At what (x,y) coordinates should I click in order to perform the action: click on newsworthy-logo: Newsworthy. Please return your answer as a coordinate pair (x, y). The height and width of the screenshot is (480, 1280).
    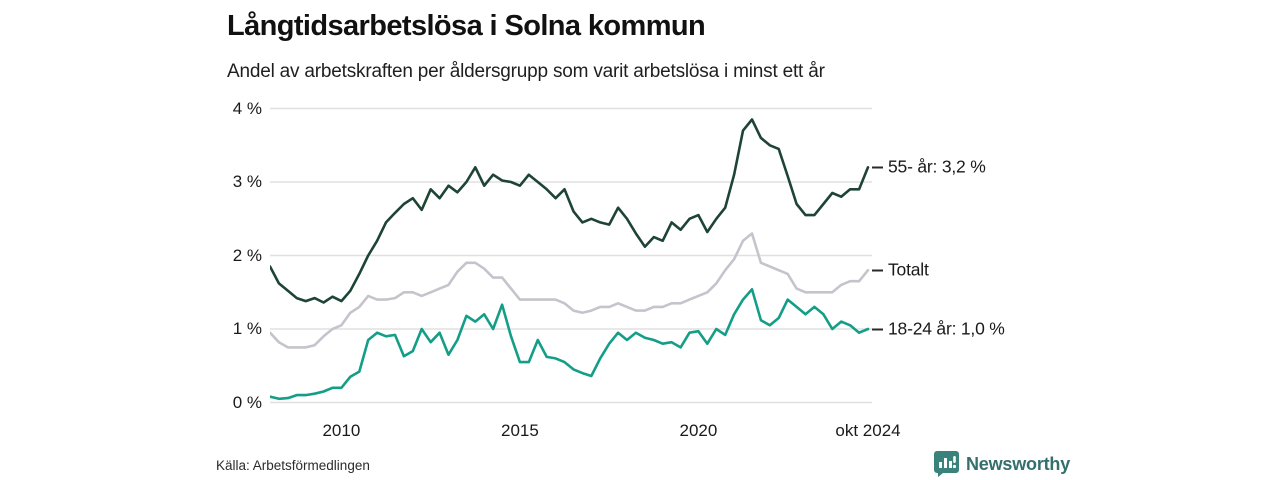
    Looking at the image, I should click on (1002, 464).